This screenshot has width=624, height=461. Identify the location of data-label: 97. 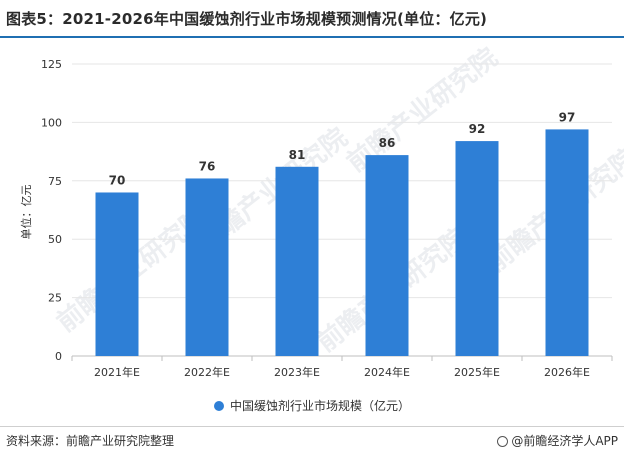
(567, 117).